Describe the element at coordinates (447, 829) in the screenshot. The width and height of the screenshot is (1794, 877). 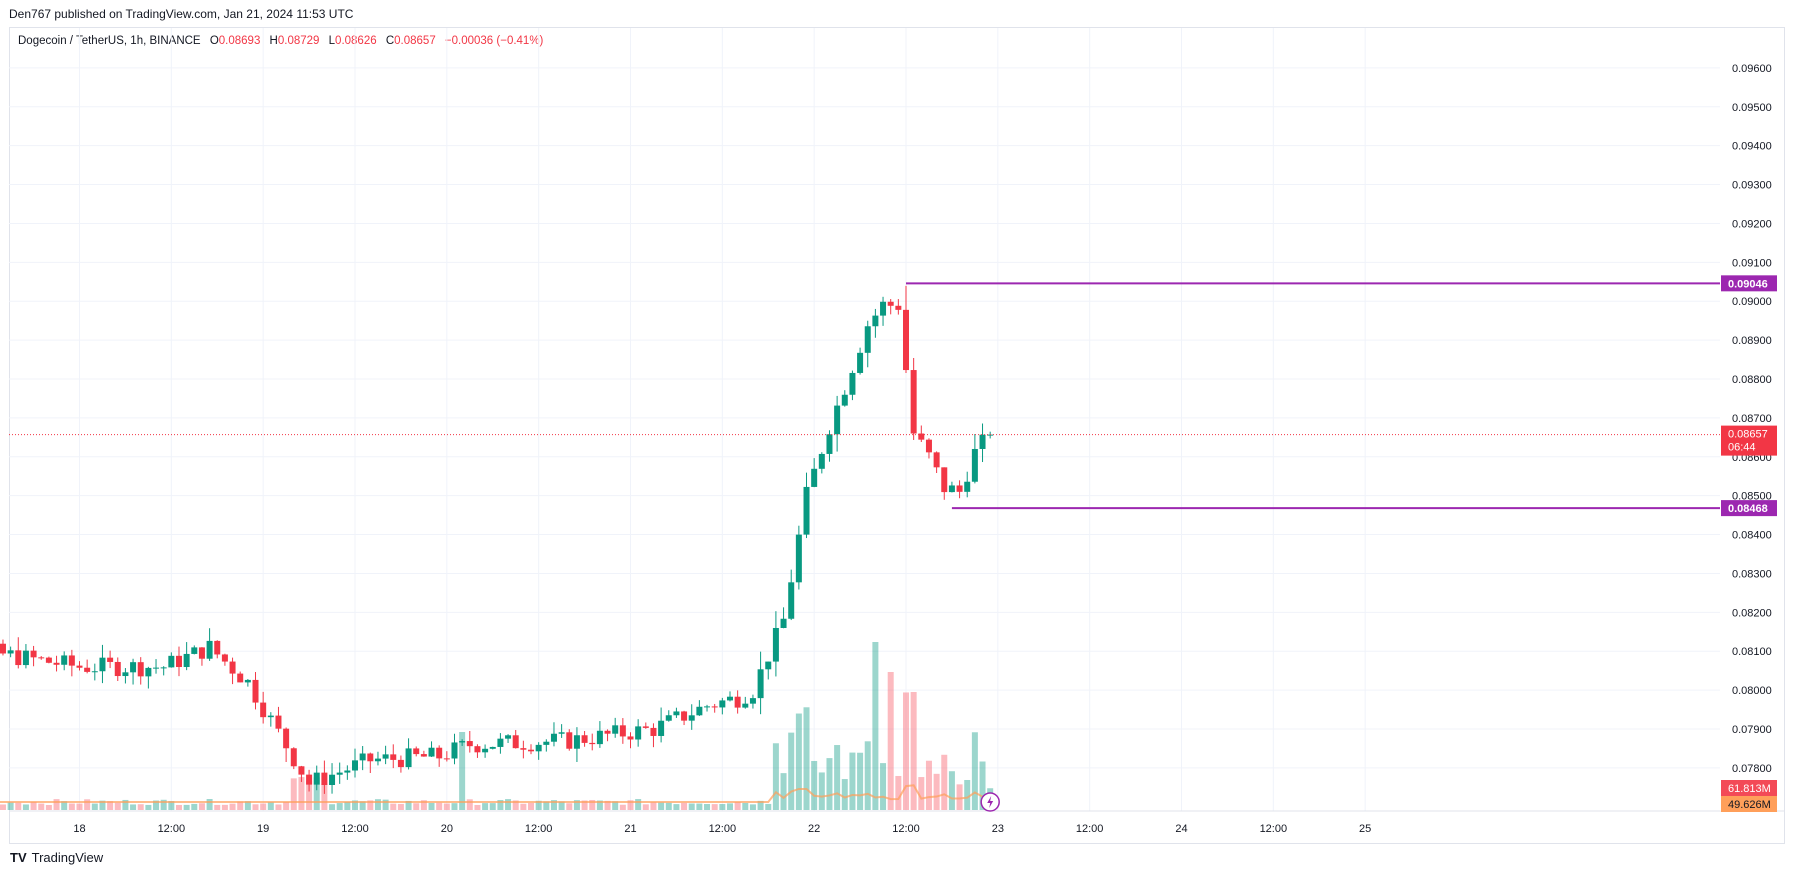
I see `x-tick-label: 20` at that location.